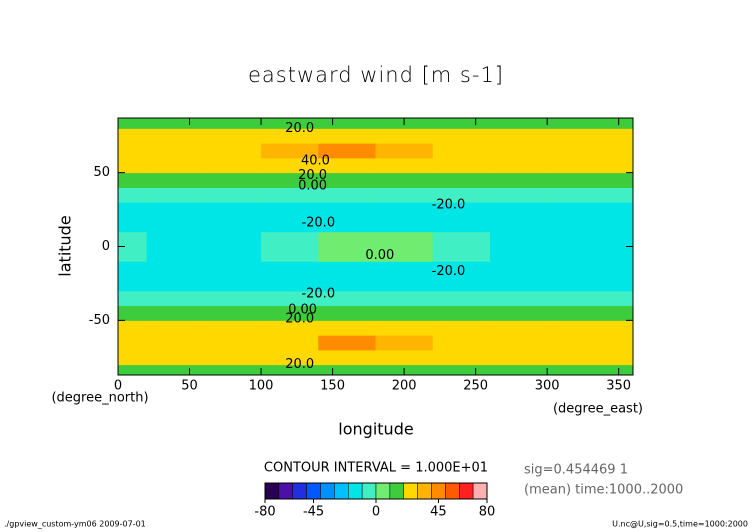  What do you see at coordinates (99, 398) in the screenshot?
I see `y-unit: (degree_north)` at bounding box center [99, 398].